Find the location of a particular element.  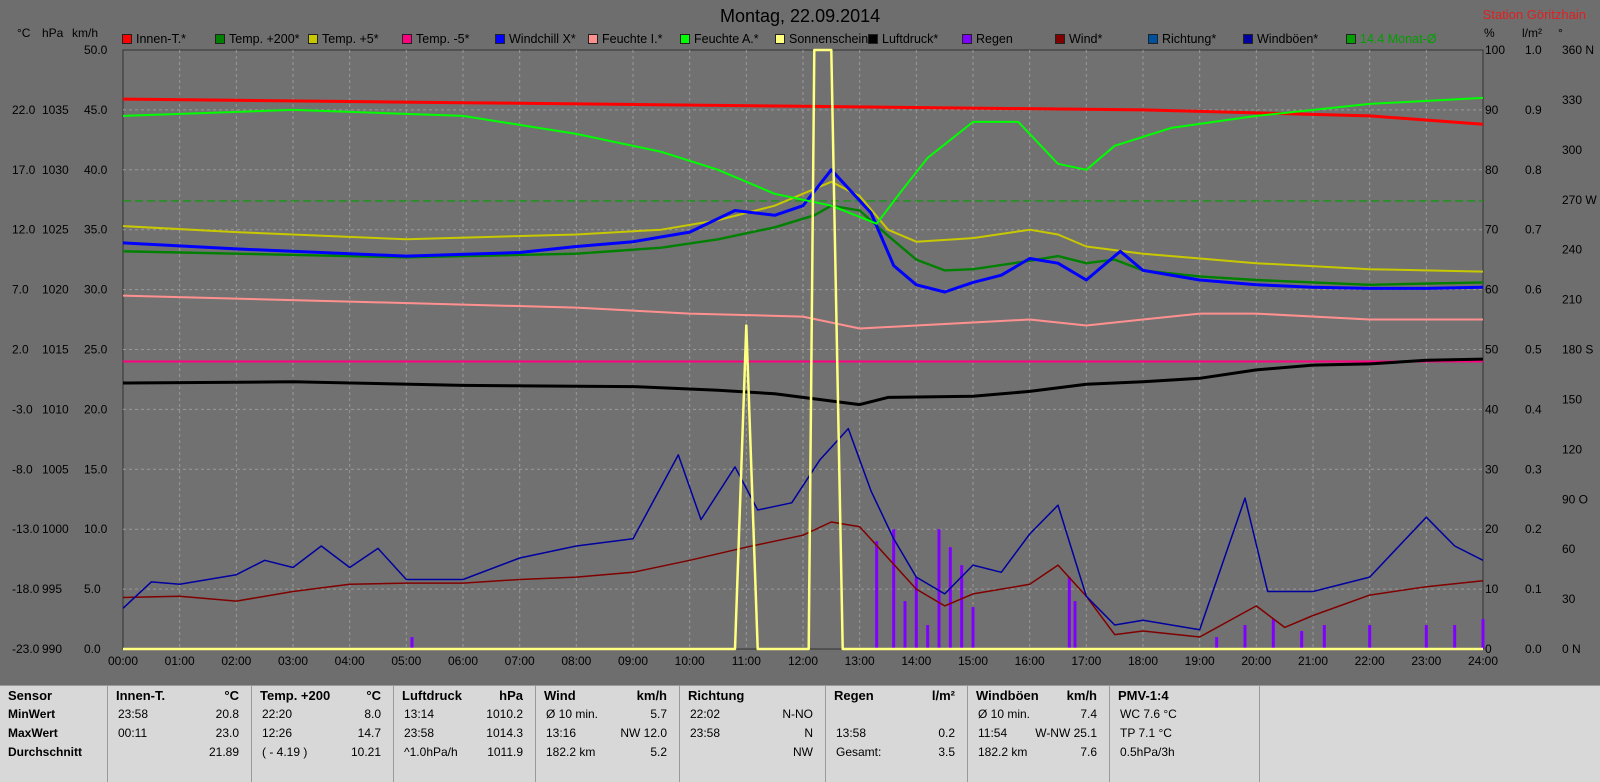

stats-label: Ø 10 min. is located at coordinates (572, 714).